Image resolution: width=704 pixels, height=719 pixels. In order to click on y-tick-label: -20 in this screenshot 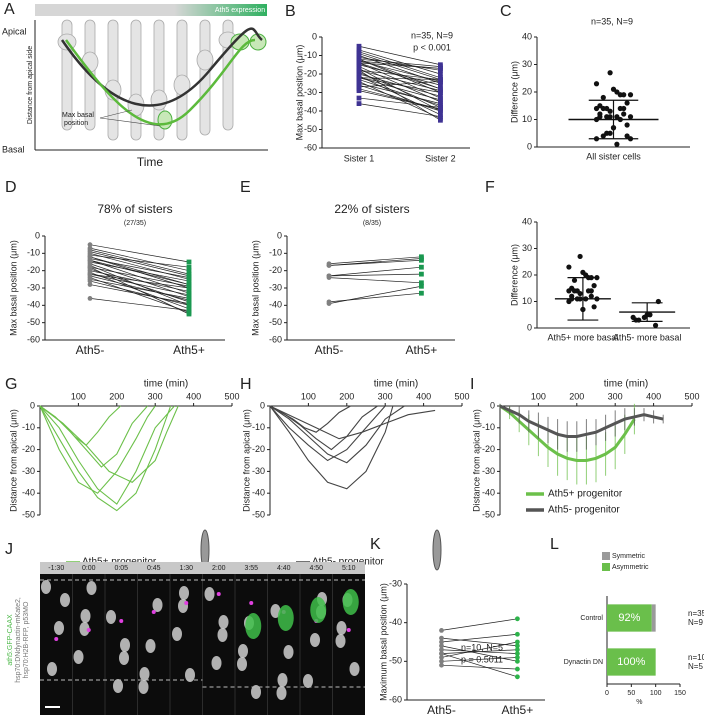, I will do `click(33, 270)`.